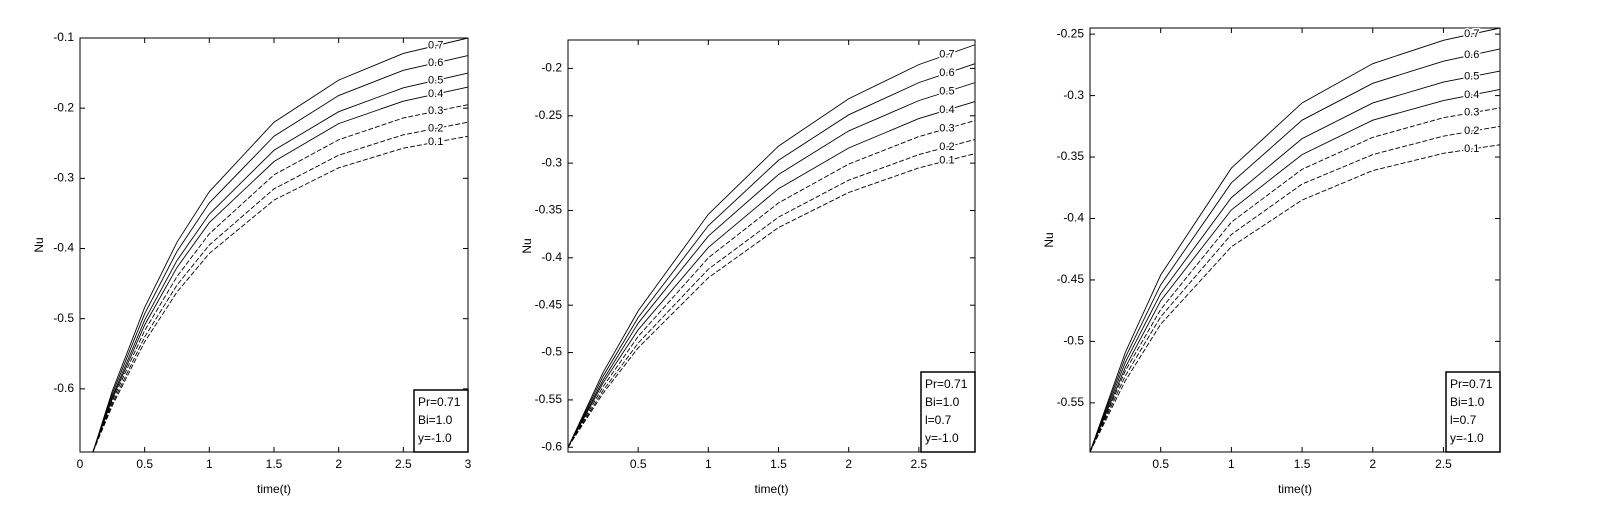 The image size is (1600, 524). Describe the element at coordinates (468, 464) in the screenshot. I see `x-tick-label: 3` at that location.